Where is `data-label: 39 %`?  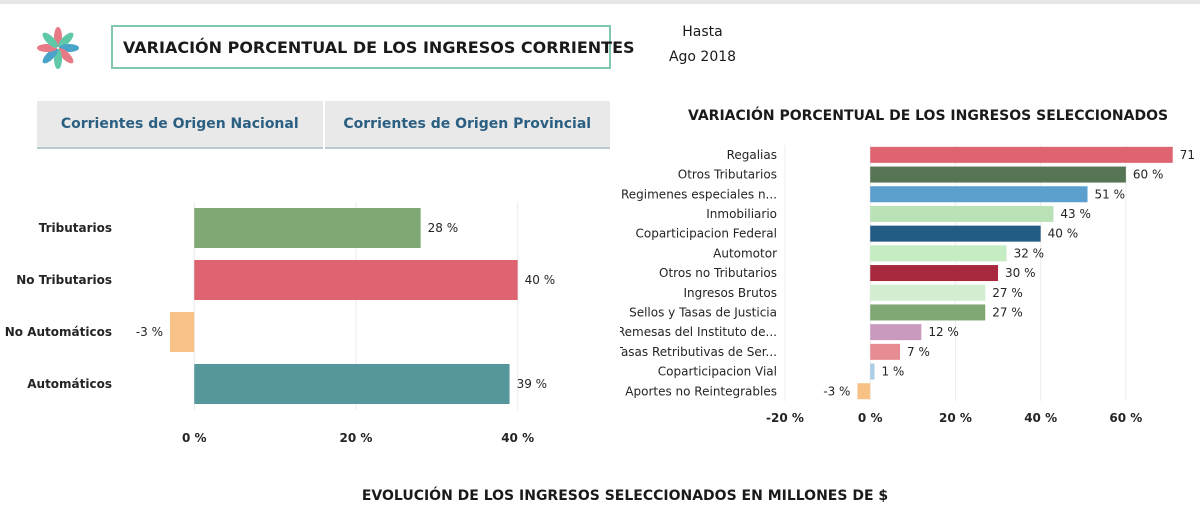 data-label: 39 % is located at coordinates (532, 384).